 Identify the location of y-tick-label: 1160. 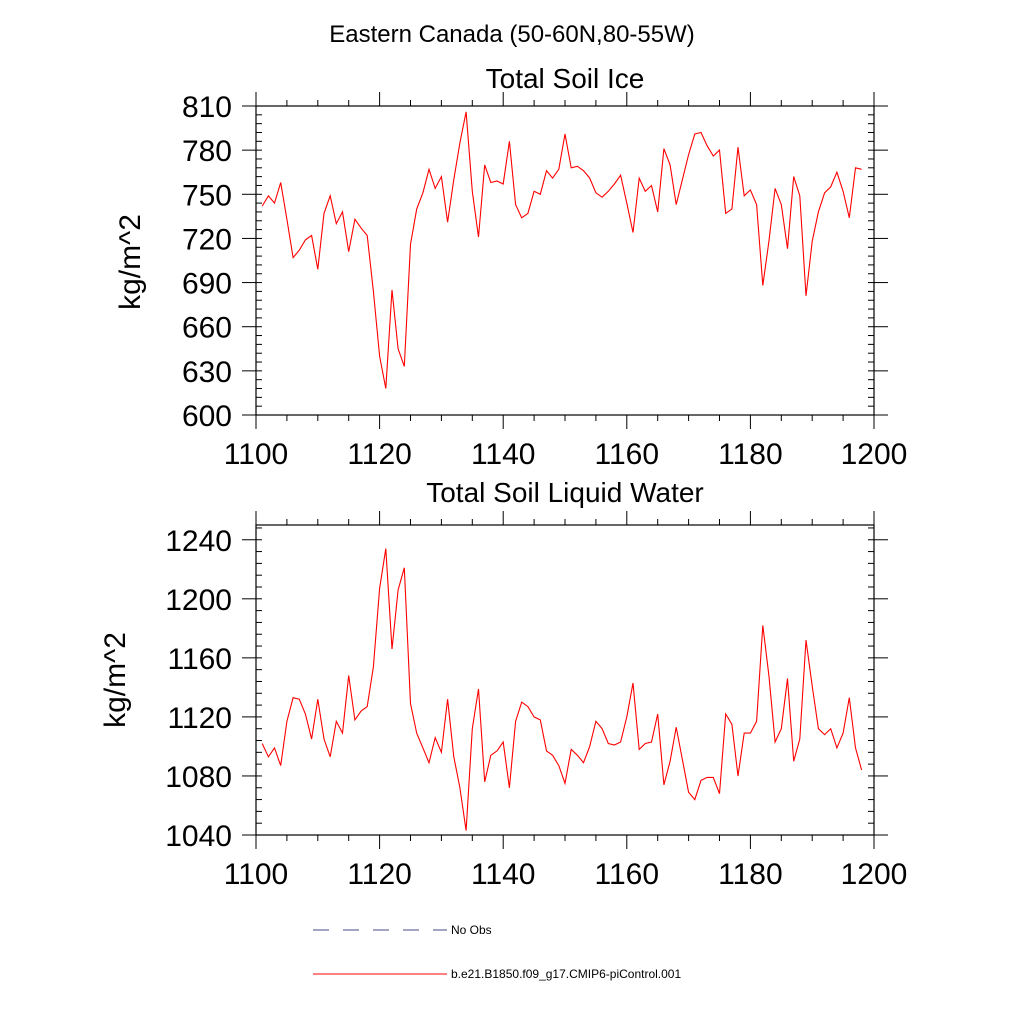
(199, 659).